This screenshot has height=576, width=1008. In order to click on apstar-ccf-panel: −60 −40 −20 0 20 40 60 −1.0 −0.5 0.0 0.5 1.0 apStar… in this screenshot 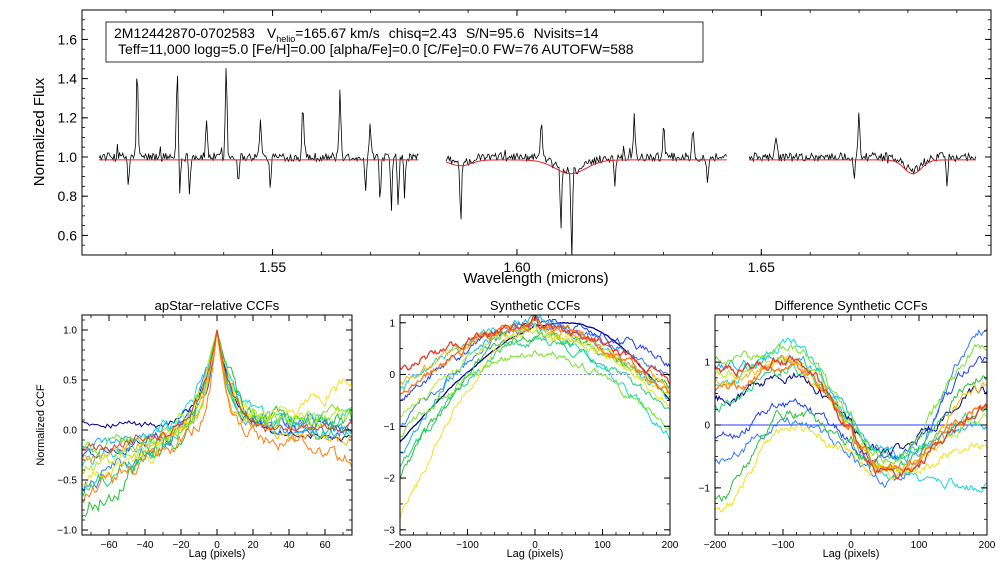, I will do `click(194, 429)`.